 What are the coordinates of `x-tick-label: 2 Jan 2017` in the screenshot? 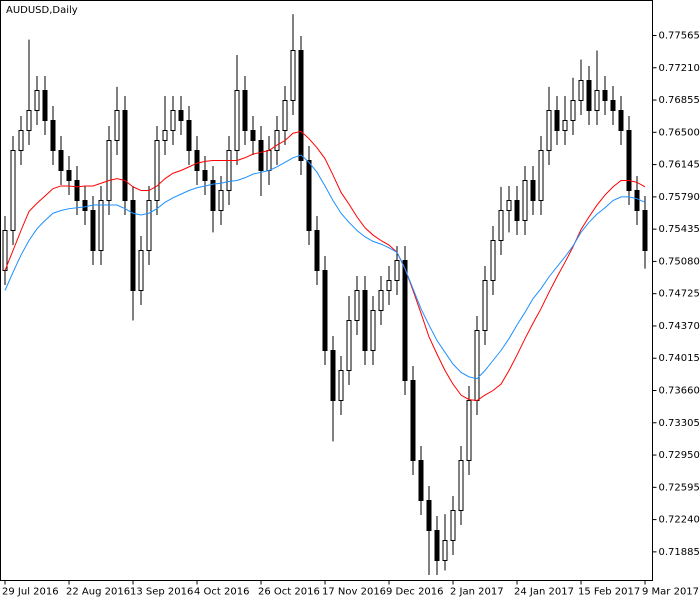 It's located at (477, 592).